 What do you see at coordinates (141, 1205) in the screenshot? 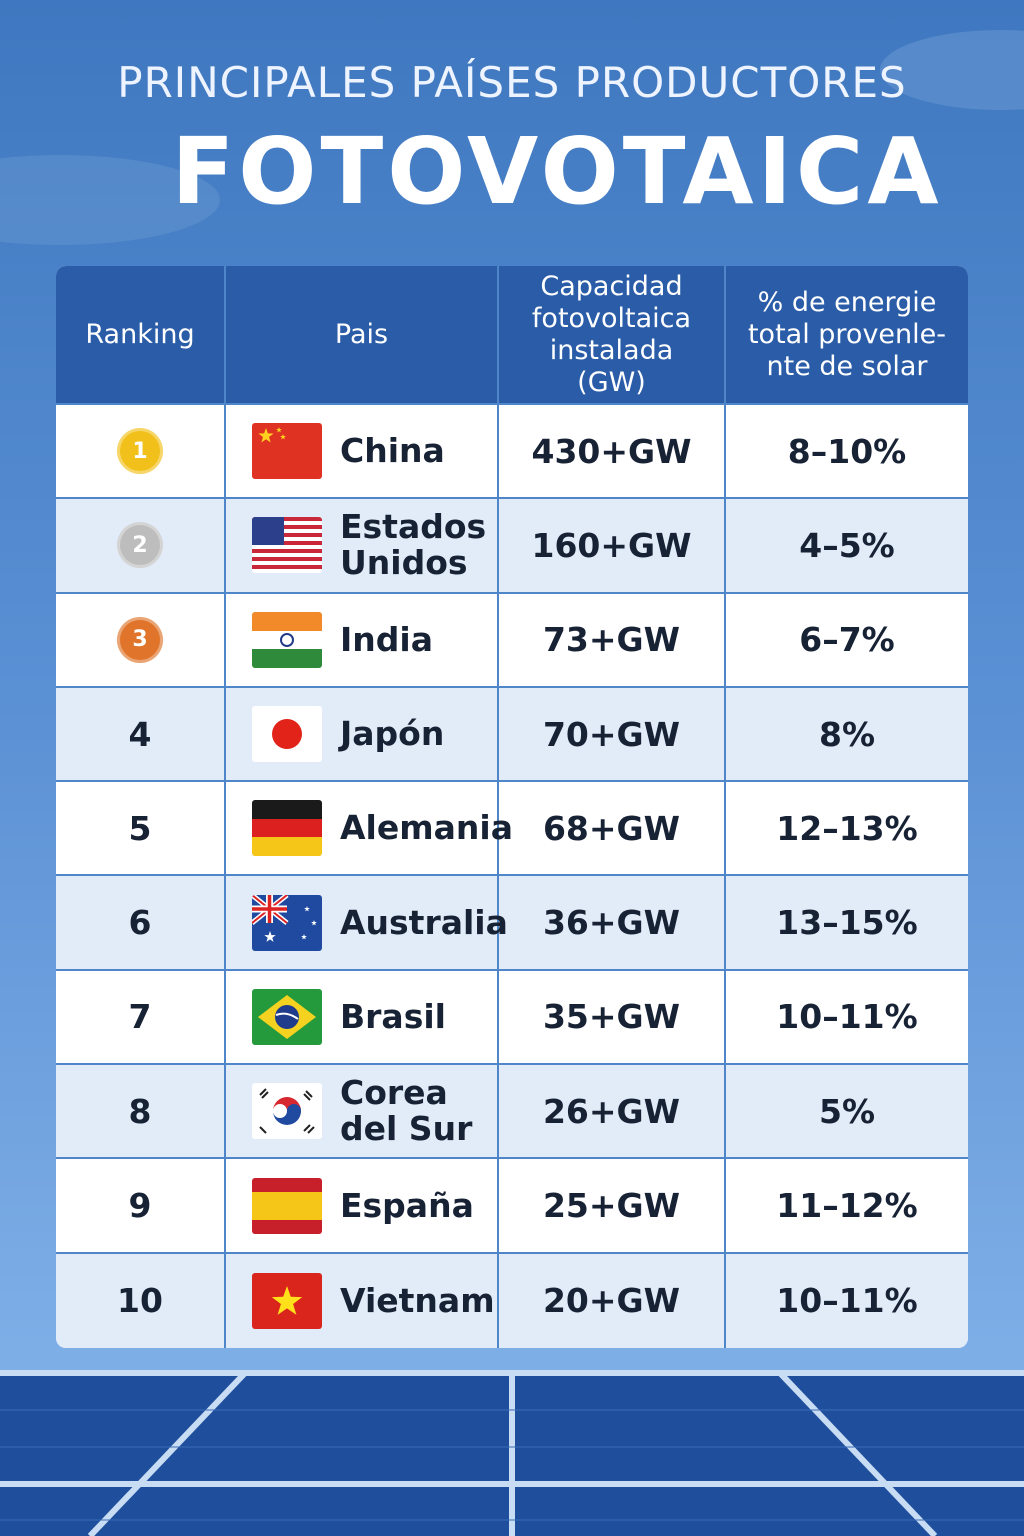
I see `rank-cell: 9` at bounding box center [141, 1205].